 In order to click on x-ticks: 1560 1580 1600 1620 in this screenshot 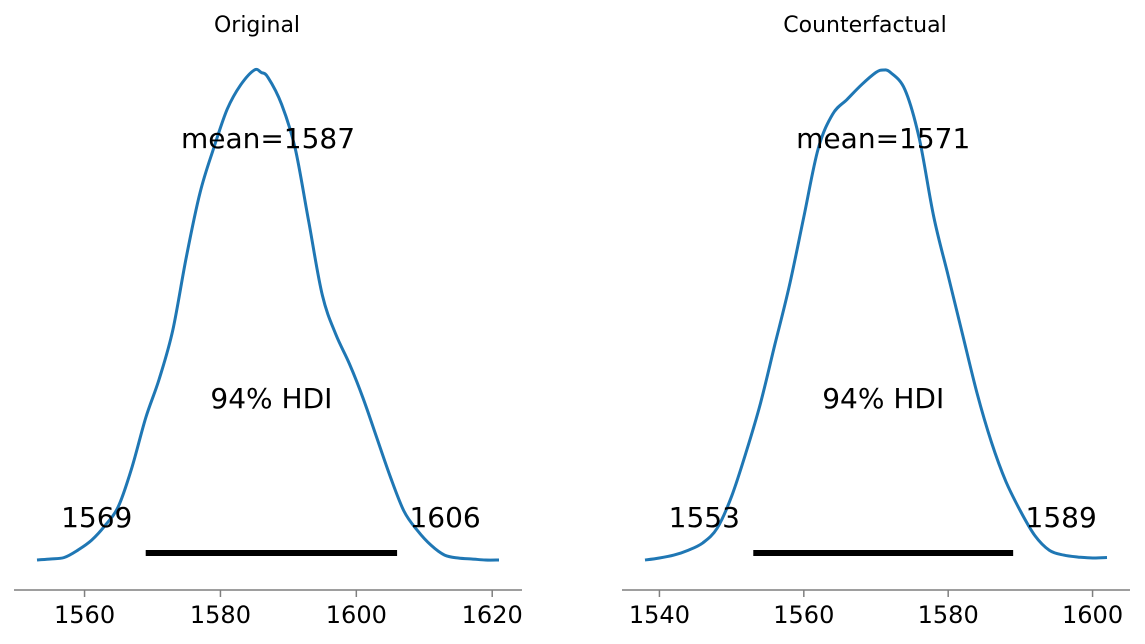, I will do `click(288, 609)`.